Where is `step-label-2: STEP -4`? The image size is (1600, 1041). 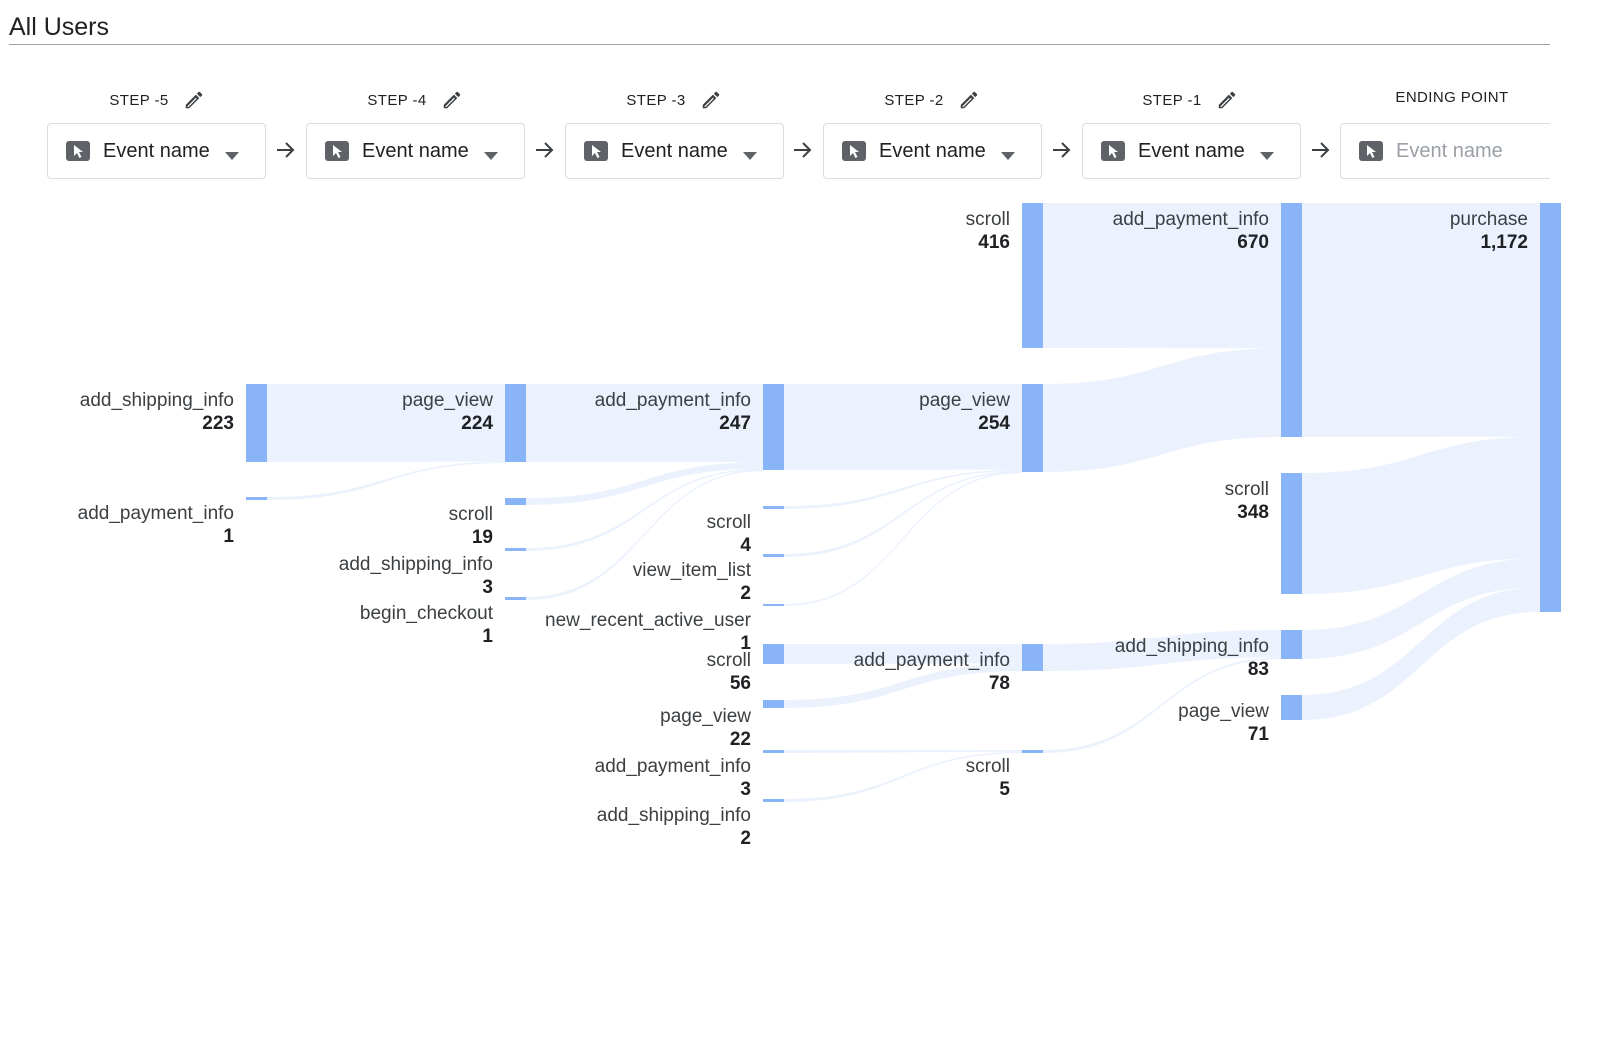 step-label-2: STEP -4 is located at coordinates (415, 100).